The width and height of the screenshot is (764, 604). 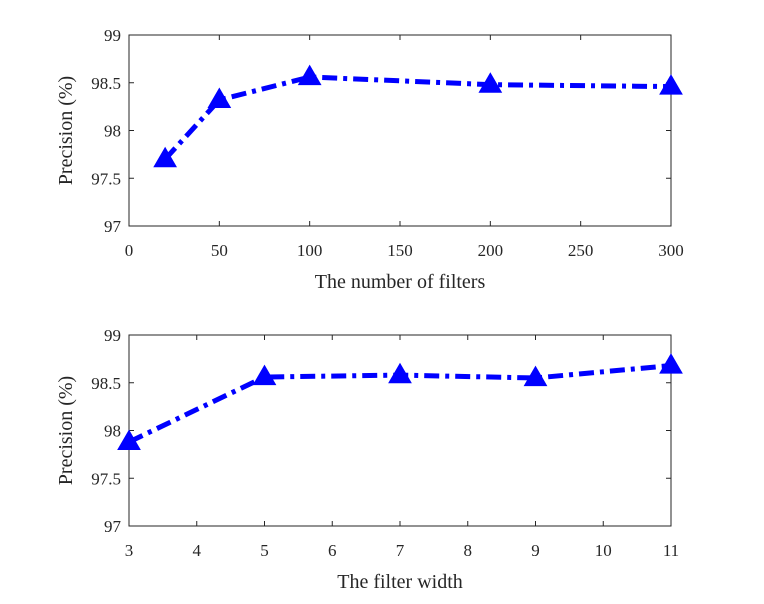 I want to click on x-tick-label: 150, so click(x=400, y=250).